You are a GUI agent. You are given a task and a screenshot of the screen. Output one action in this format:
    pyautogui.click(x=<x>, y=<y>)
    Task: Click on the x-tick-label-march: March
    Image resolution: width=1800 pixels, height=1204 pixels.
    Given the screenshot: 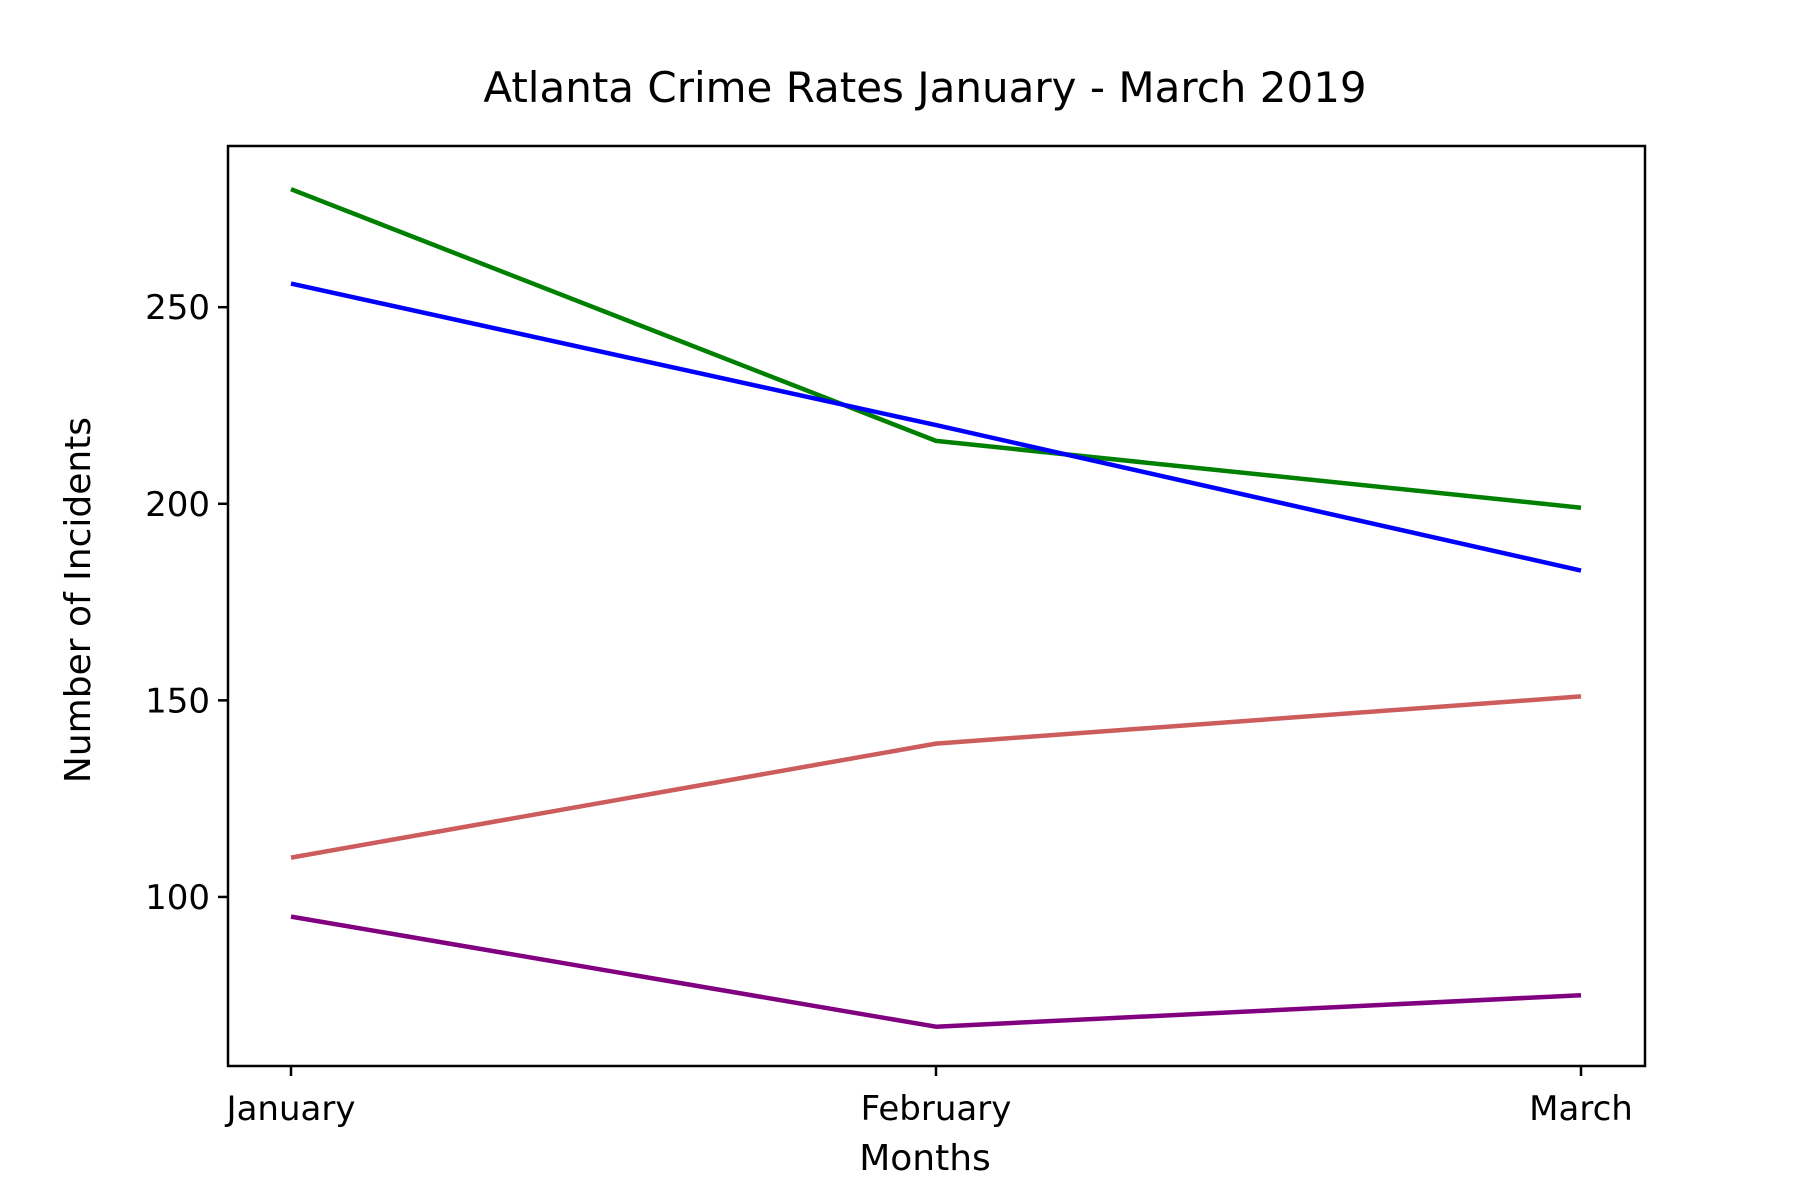 What is the action you would take?
    pyautogui.click(x=1581, y=1109)
    